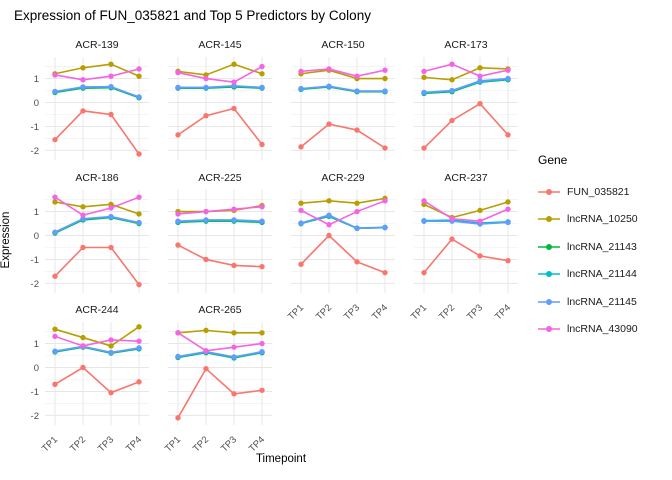  I want to click on facet-strip-label: ACR-229, so click(342, 178).